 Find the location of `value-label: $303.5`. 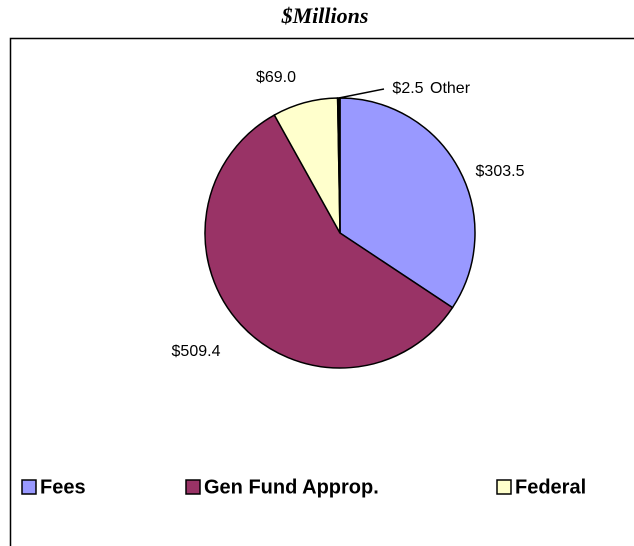

value-label: $303.5 is located at coordinates (500, 171).